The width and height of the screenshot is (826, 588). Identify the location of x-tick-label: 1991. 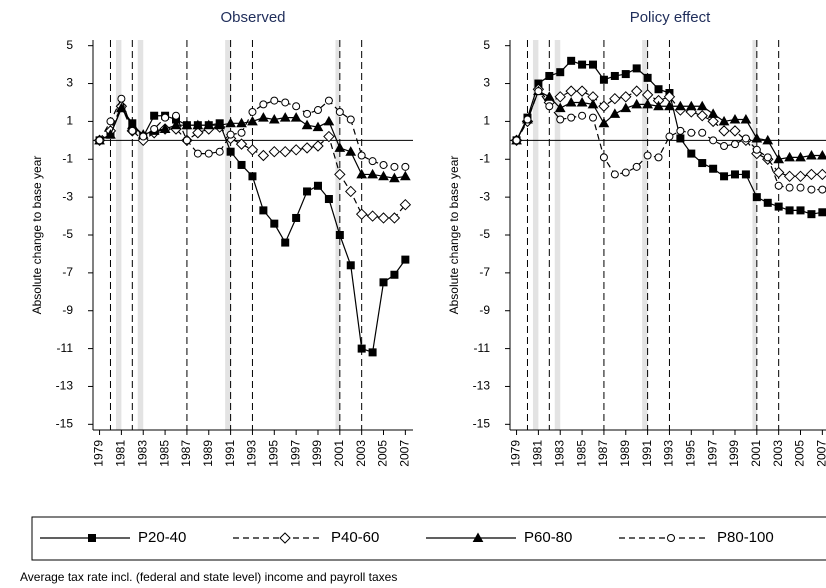
(647, 453).